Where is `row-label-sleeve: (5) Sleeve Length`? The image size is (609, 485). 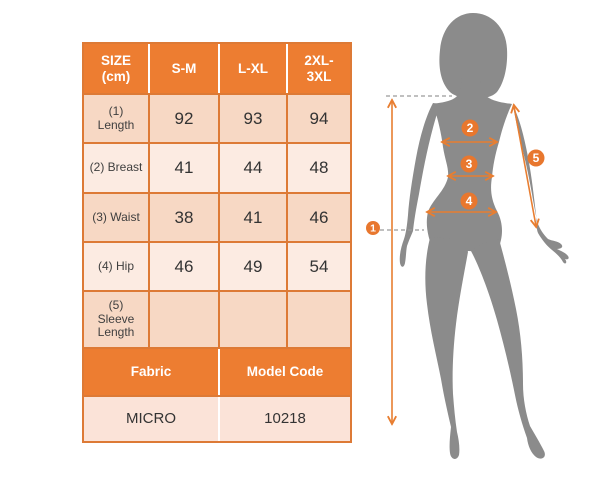 row-label-sleeve: (5) Sleeve Length is located at coordinates (116, 319).